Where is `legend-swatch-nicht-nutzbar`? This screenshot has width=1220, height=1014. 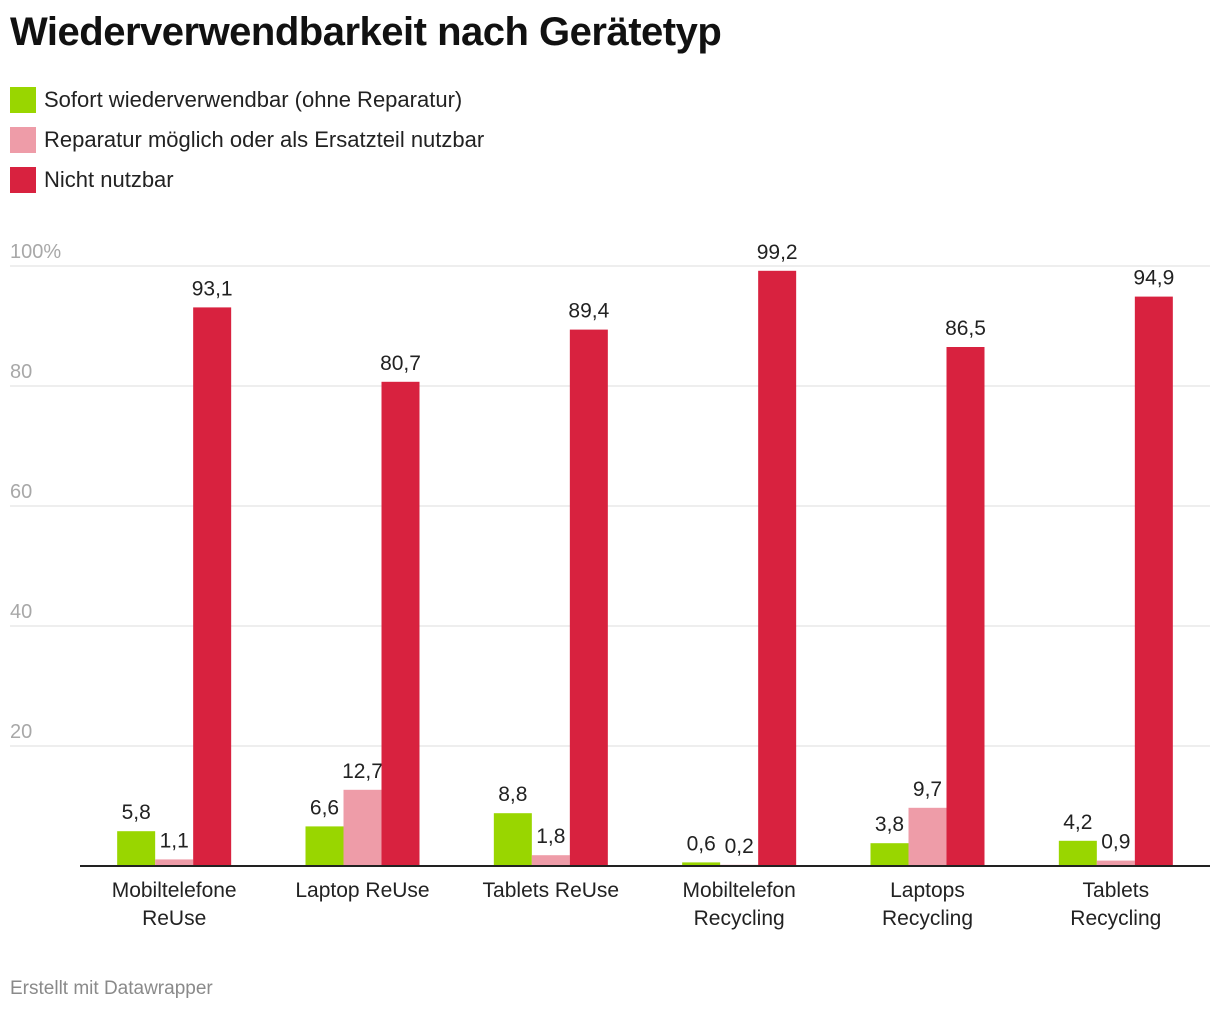 legend-swatch-nicht-nutzbar is located at coordinates (23, 180).